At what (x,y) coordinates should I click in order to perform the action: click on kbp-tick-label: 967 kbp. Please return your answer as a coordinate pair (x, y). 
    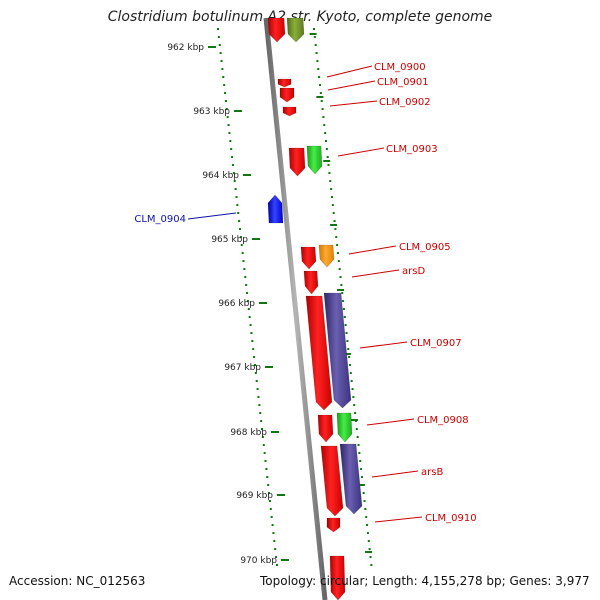
    Looking at the image, I should click on (242, 368).